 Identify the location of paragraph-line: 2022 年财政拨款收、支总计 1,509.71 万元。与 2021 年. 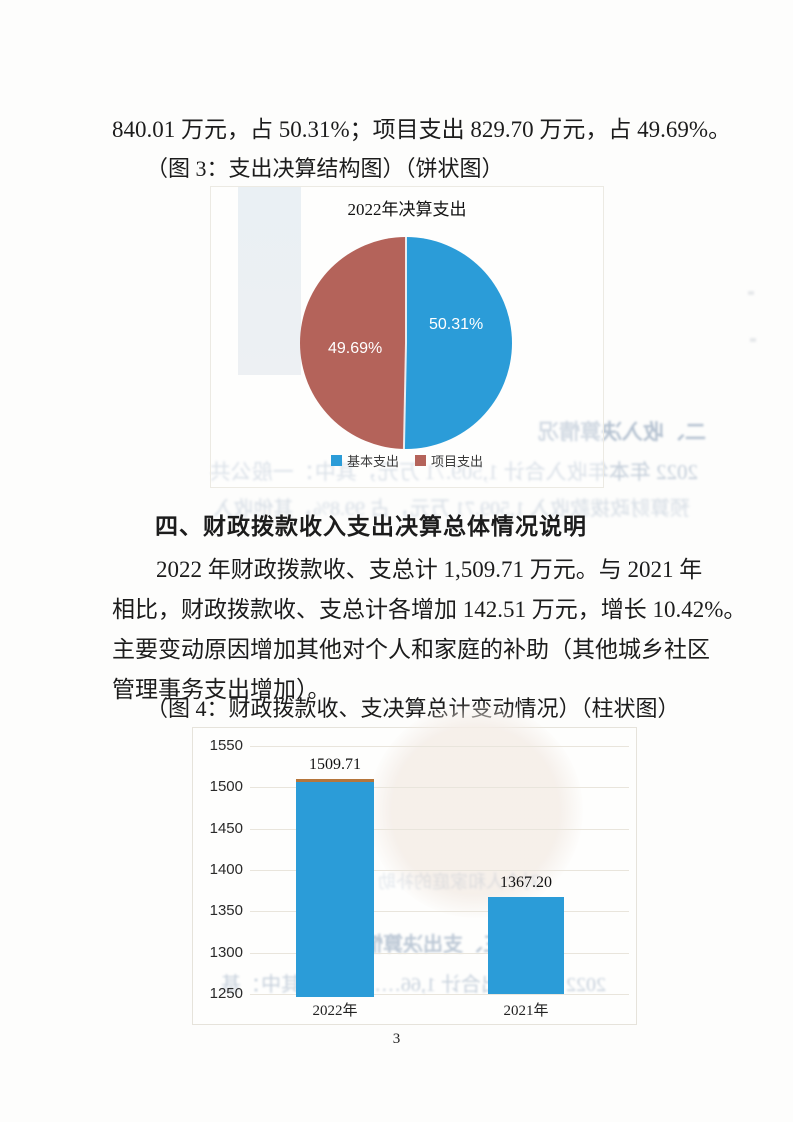
(429, 569).